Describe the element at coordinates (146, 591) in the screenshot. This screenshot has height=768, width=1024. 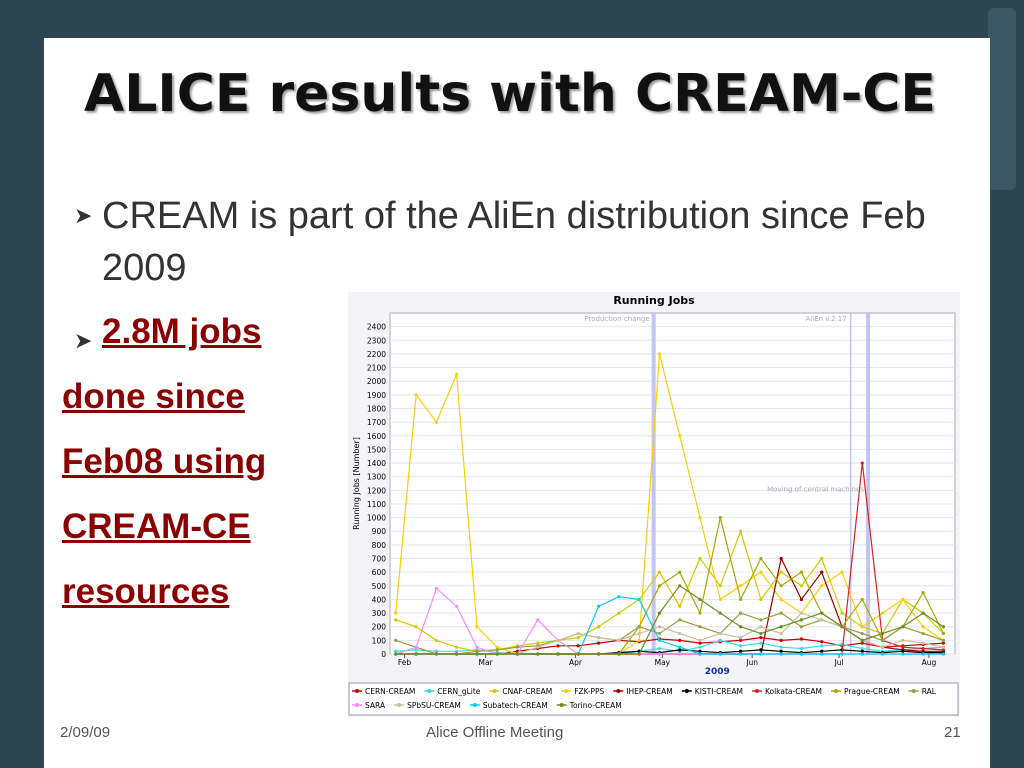
I see `highlight-line: resources` at that location.